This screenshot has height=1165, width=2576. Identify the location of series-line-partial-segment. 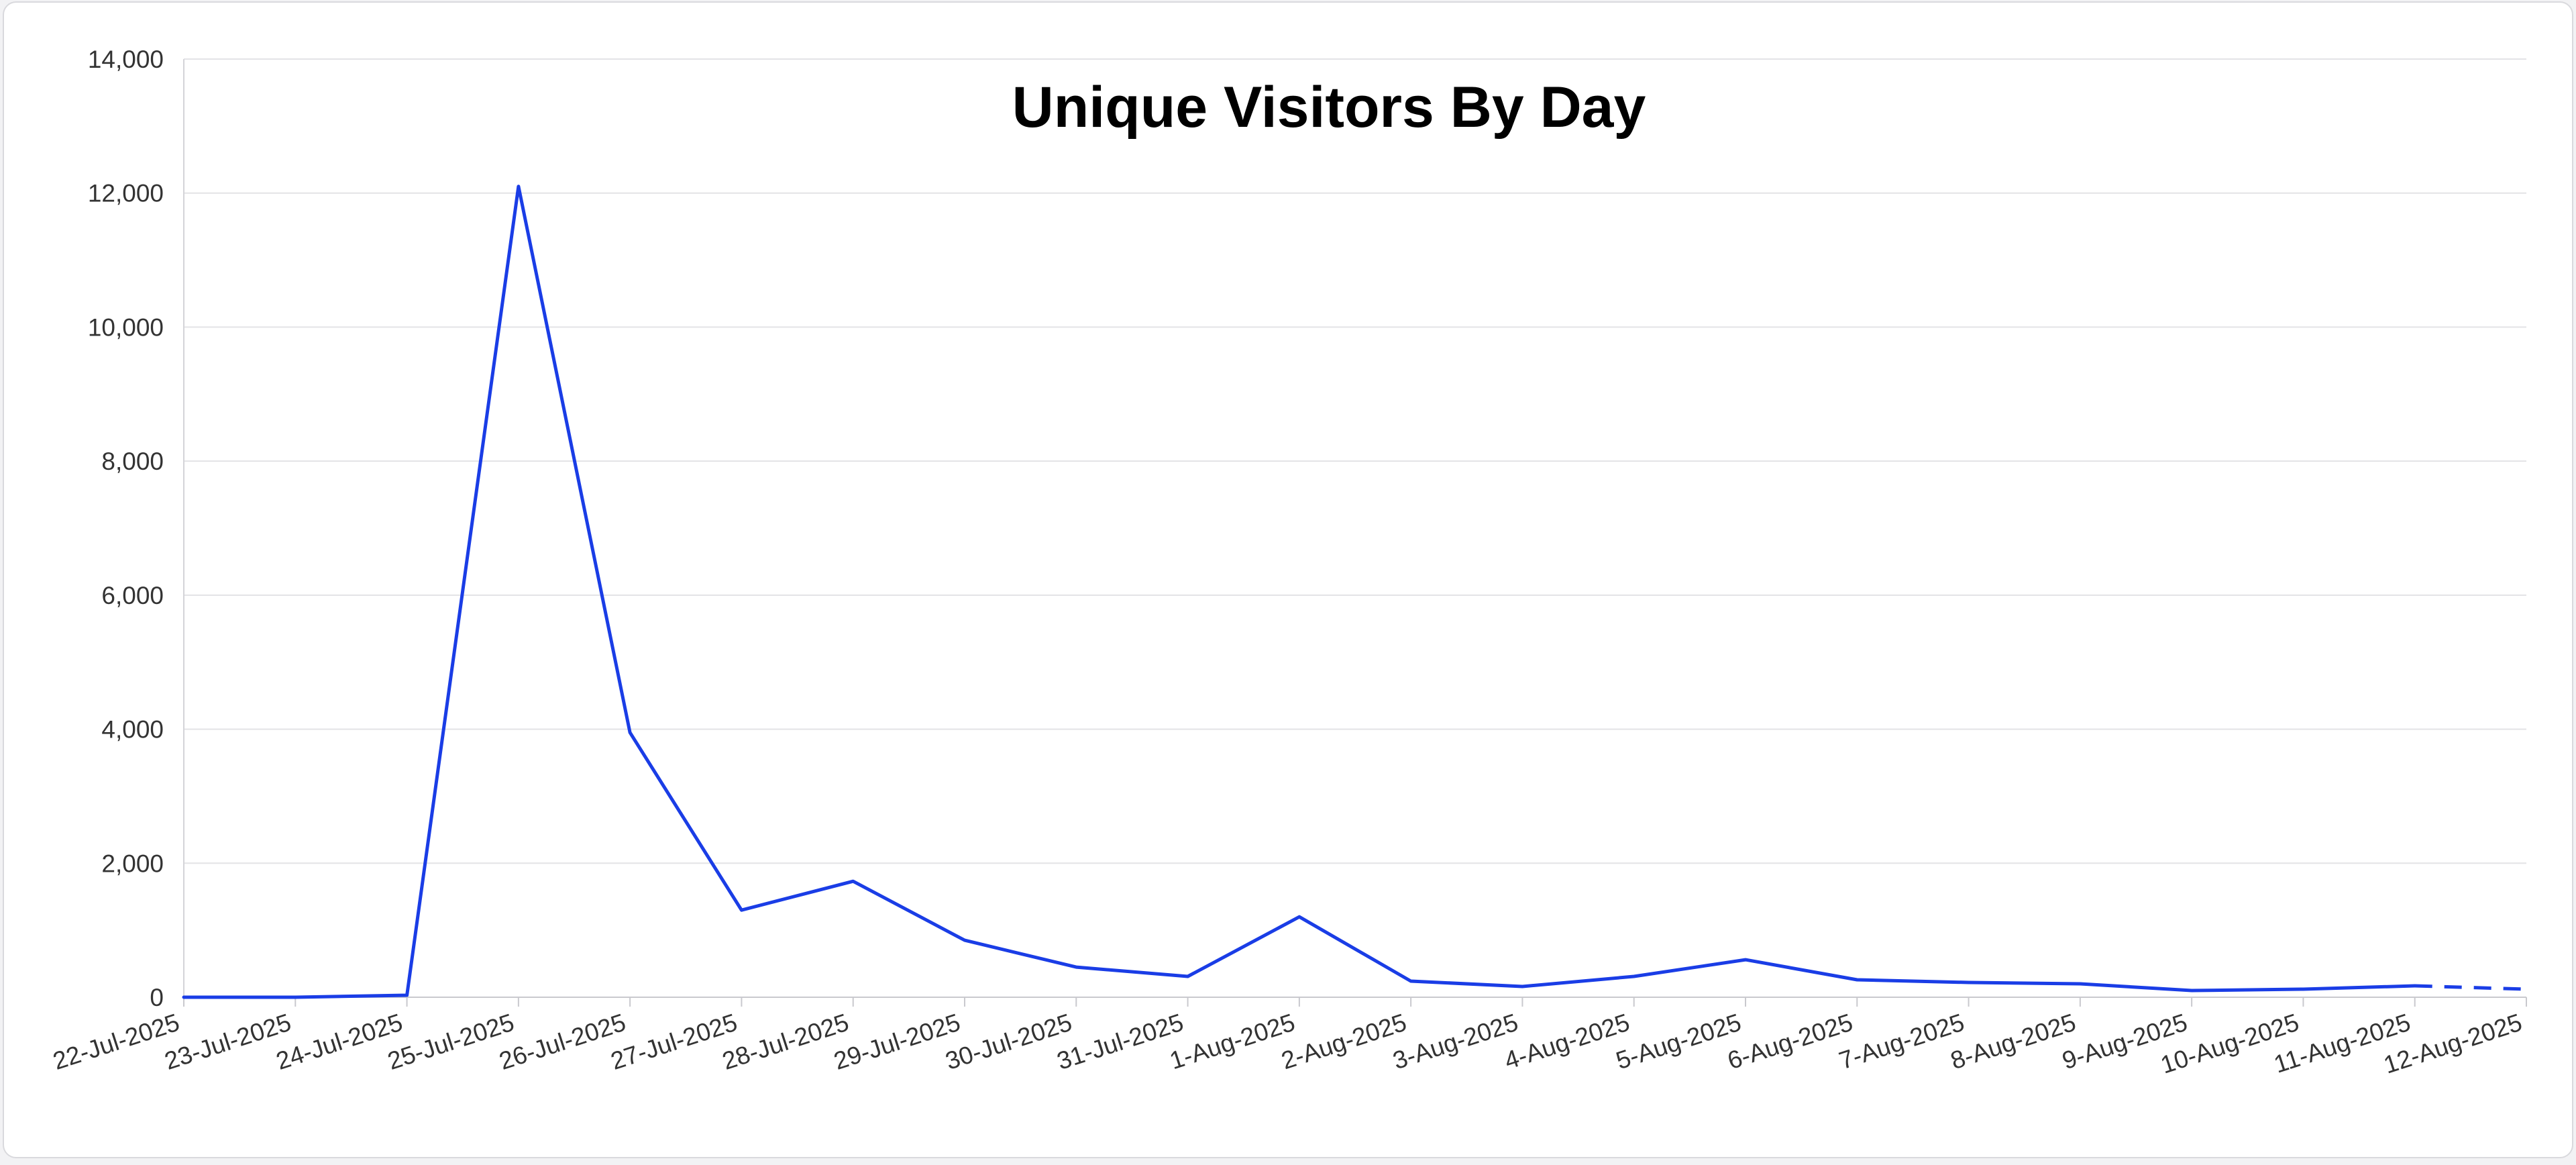
(2470, 987).